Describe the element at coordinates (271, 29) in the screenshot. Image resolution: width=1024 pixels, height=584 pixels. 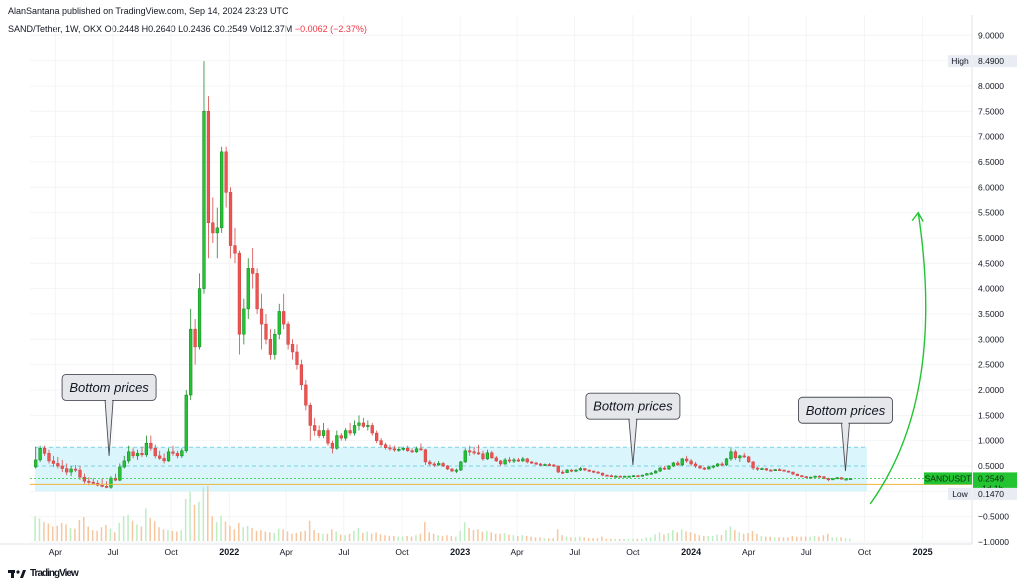
I see `volume-value: Vol12.37M` at that location.